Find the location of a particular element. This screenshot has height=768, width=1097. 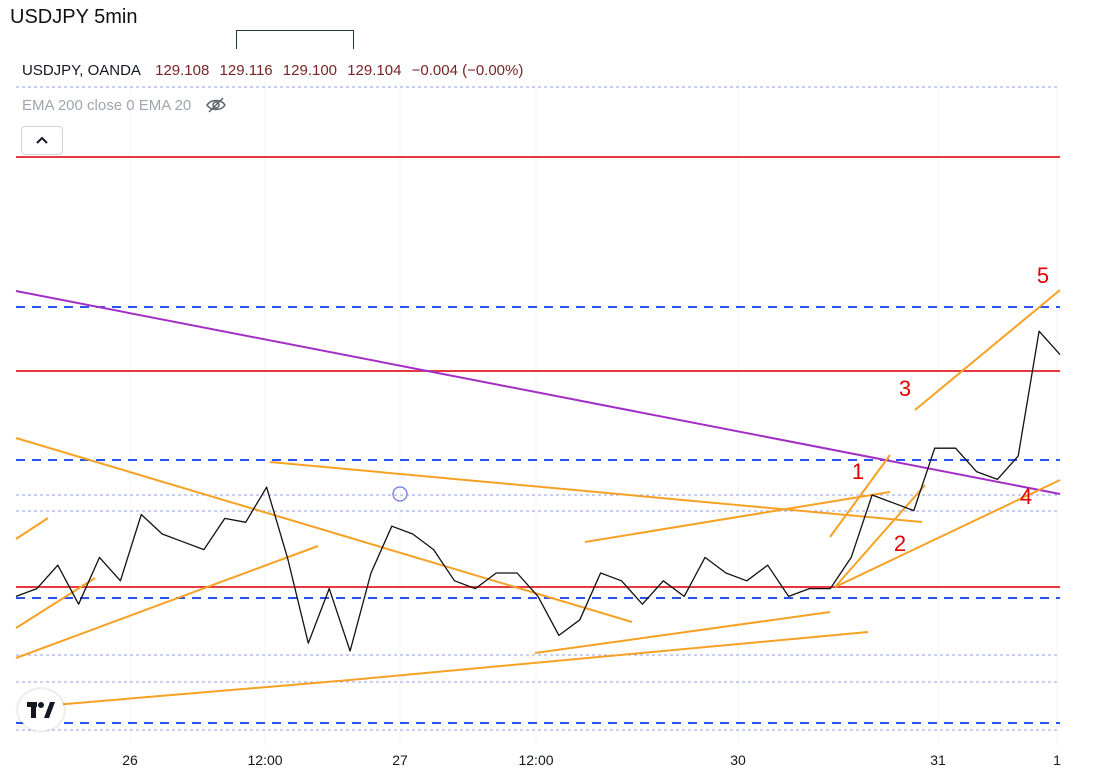

indicator-legend: EMA 200 close 0 EMA 20 is located at coordinates (124, 105).